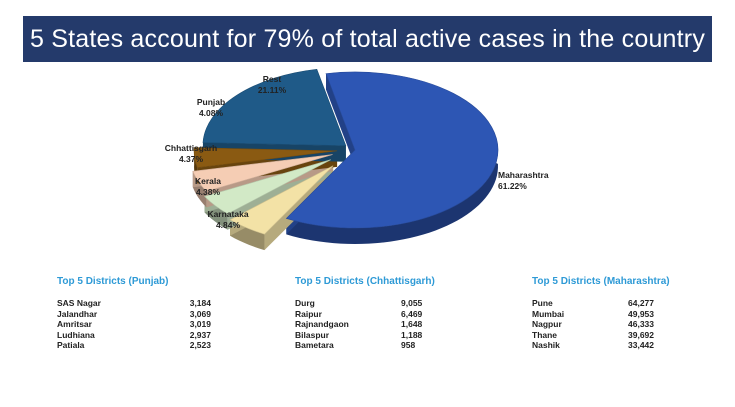 The height and width of the screenshot is (407, 735). I want to click on district-value: 3,184, so click(200, 303).